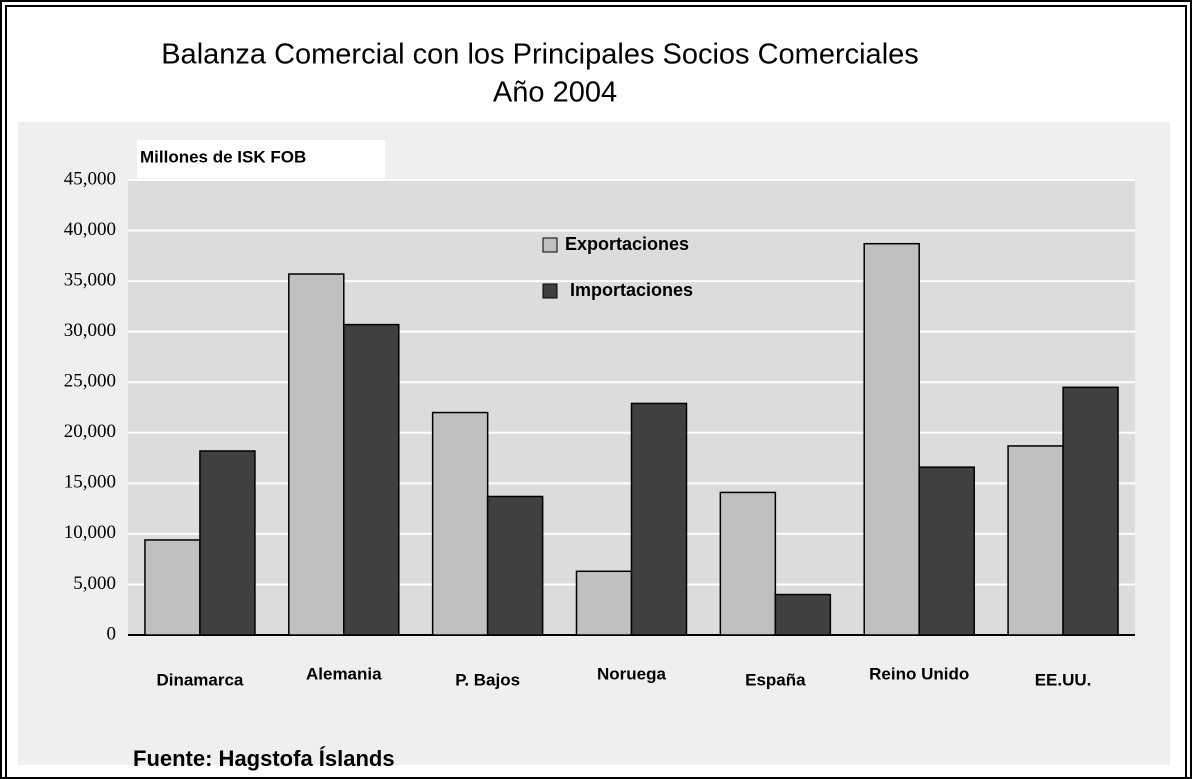 The image size is (1192, 779). Describe the element at coordinates (632, 673) in the screenshot. I see `x-tick-label: Noruega` at that location.